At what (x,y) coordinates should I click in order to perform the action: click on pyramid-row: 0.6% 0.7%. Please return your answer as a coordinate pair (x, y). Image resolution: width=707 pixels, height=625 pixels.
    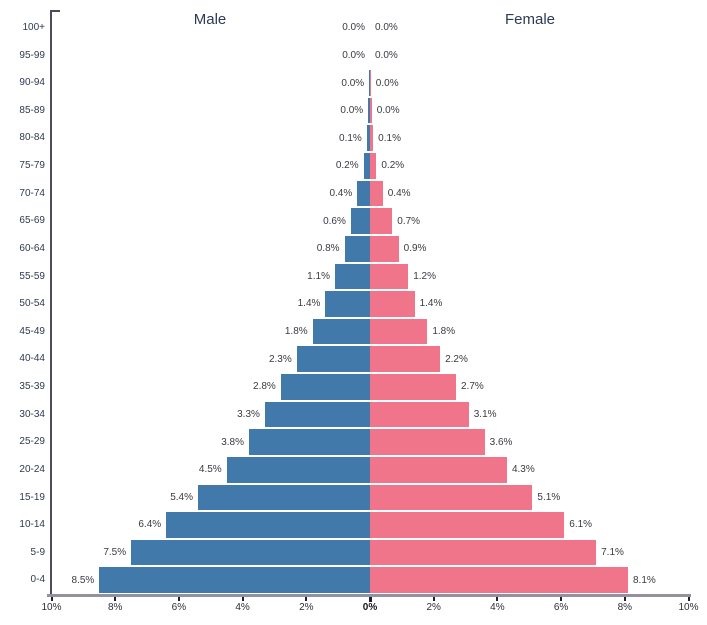
    Looking at the image, I should click on (370, 221).